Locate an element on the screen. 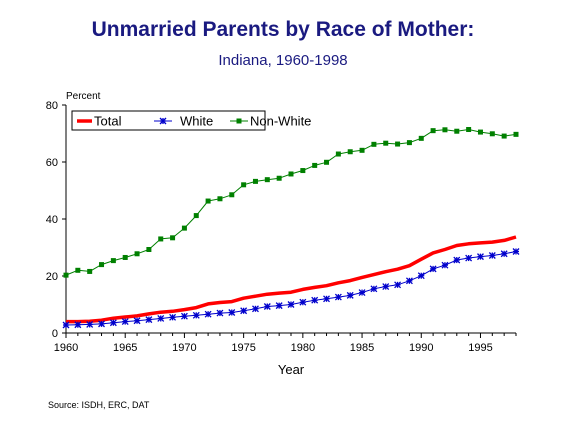 The width and height of the screenshot is (566, 425). x-tick-label: 1995 is located at coordinates (480, 348).